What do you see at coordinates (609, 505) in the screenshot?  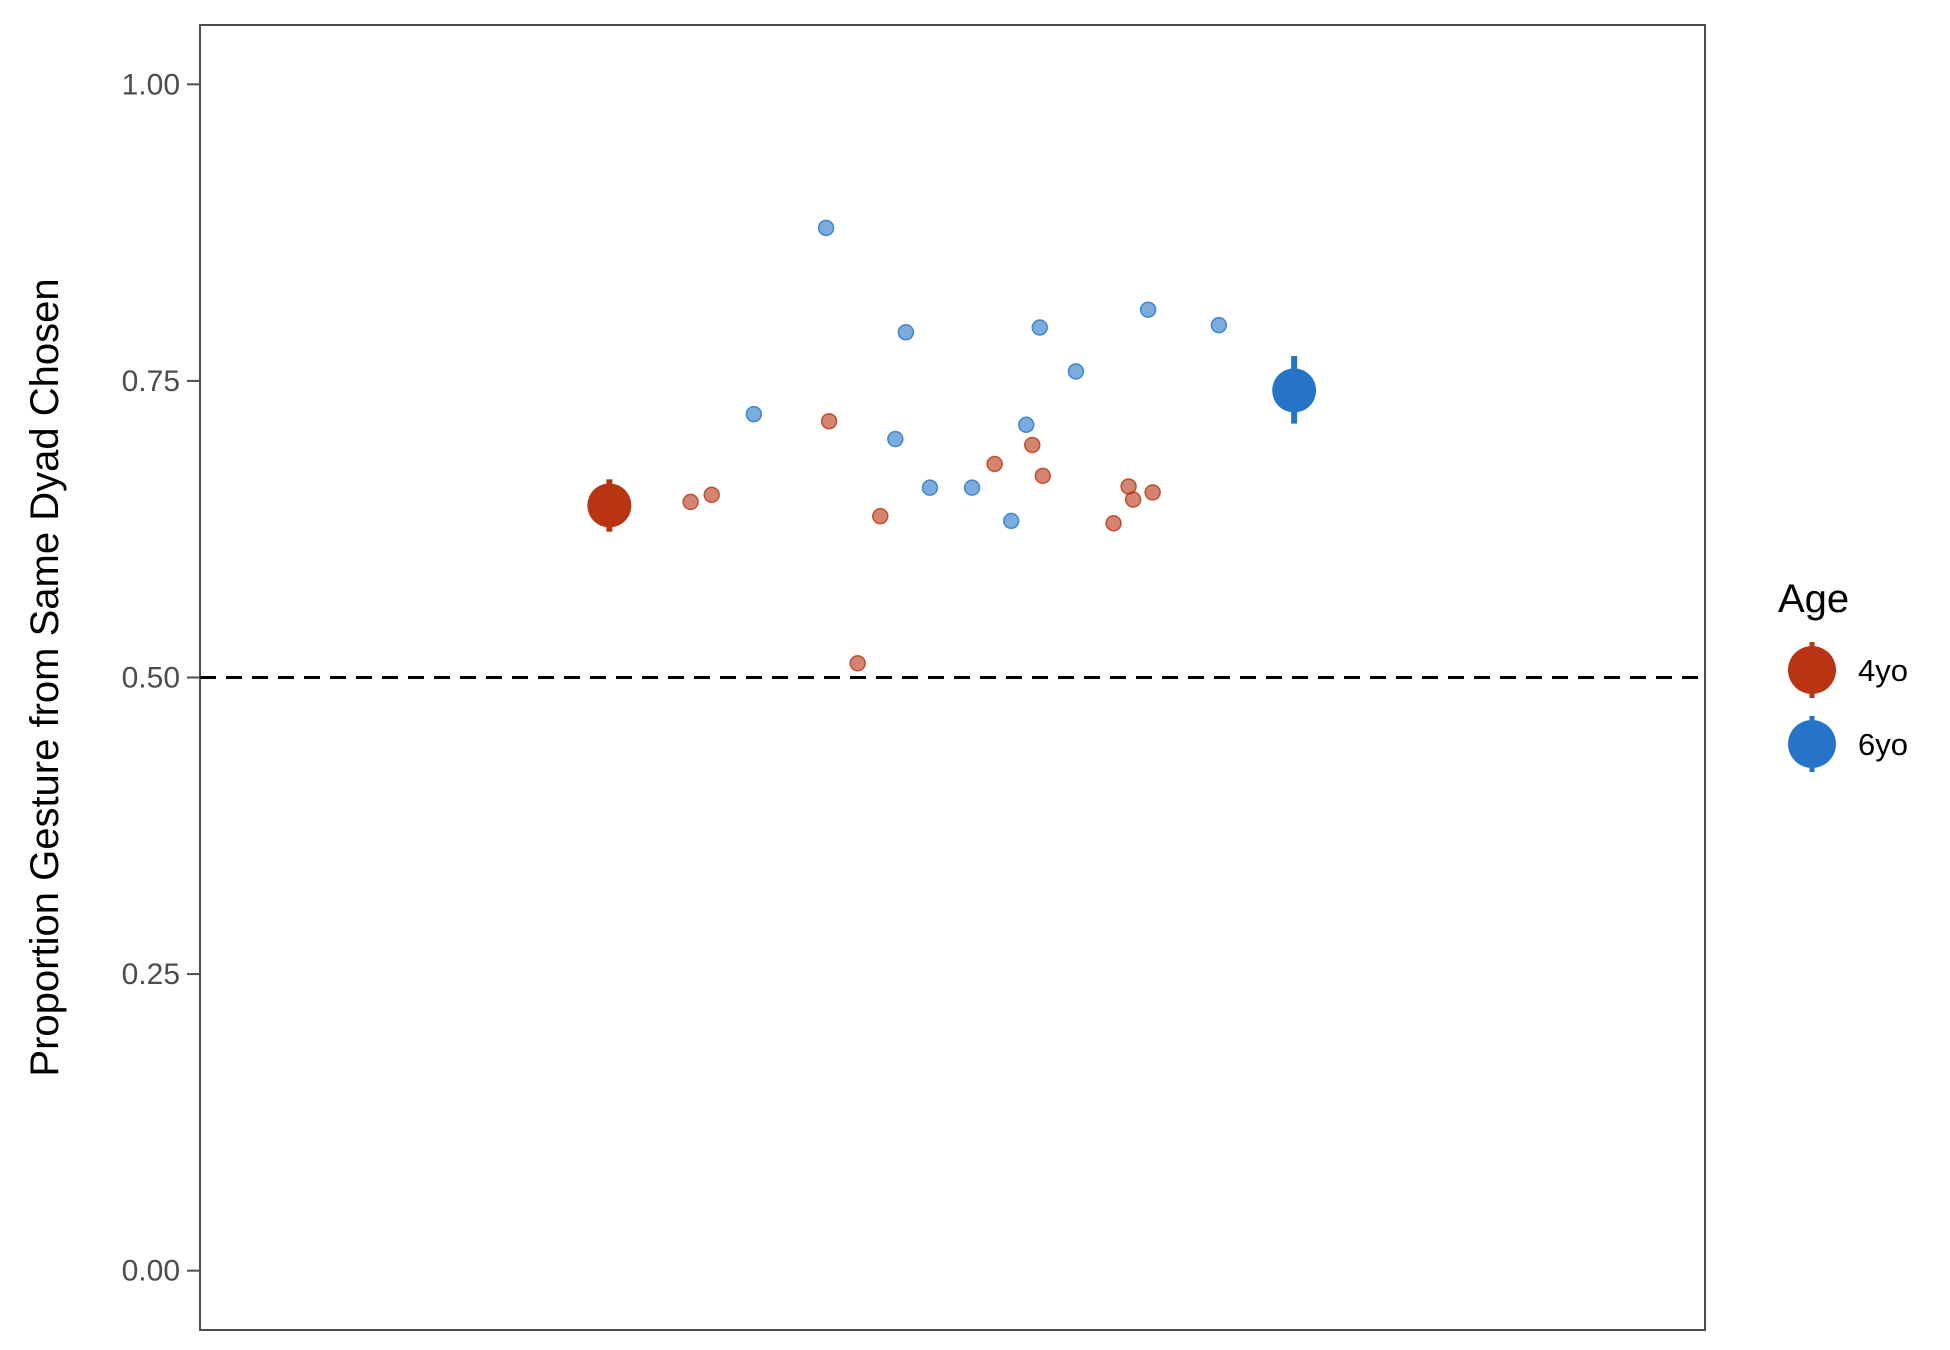 I see `mean-point-4yo` at bounding box center [609, 505].